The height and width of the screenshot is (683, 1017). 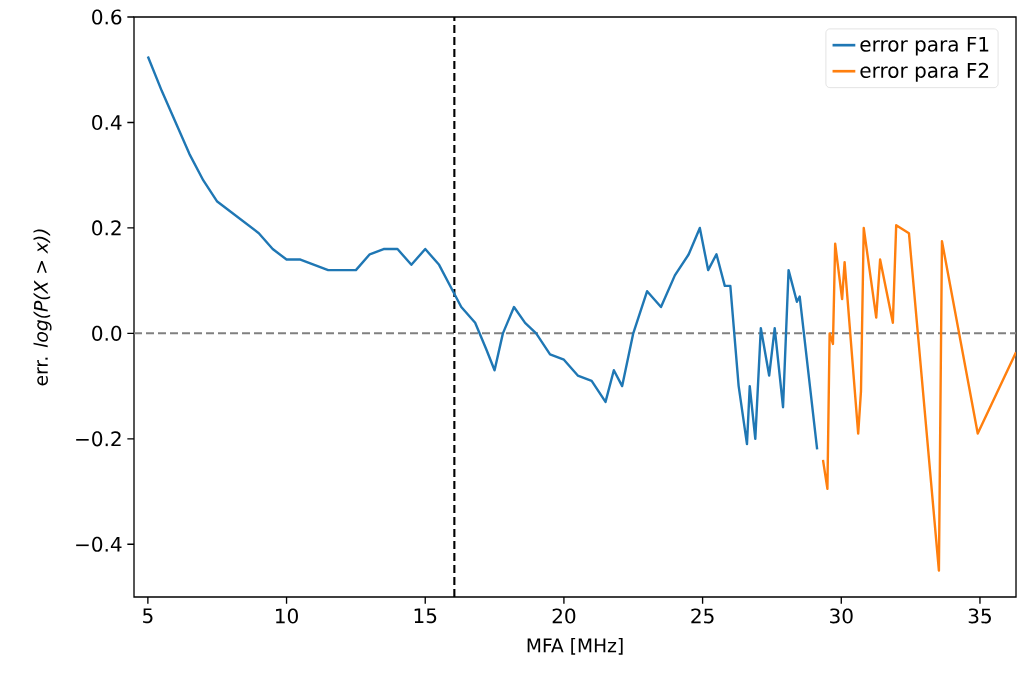 What do you see at coordinates (106, 228) in the screenshot?
I see `y-tick-label: 0.2` at bounding box center [106, 228].